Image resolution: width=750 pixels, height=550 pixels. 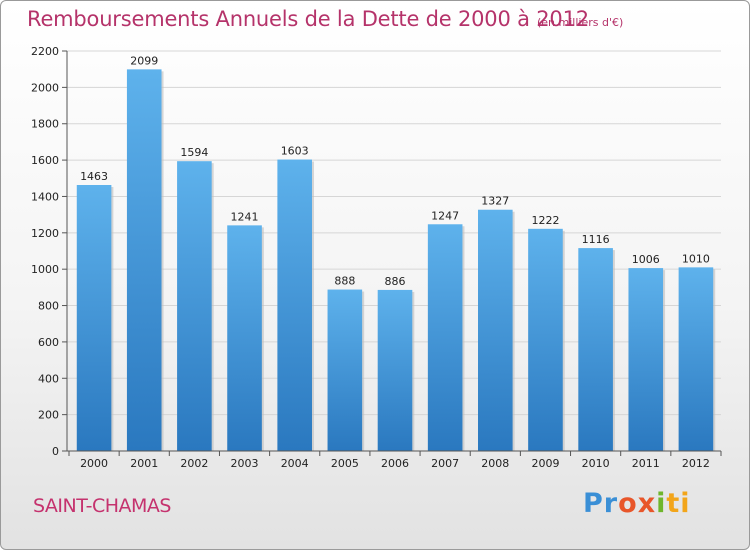 I want to click on bar-2005, so click(x=345, y=370).